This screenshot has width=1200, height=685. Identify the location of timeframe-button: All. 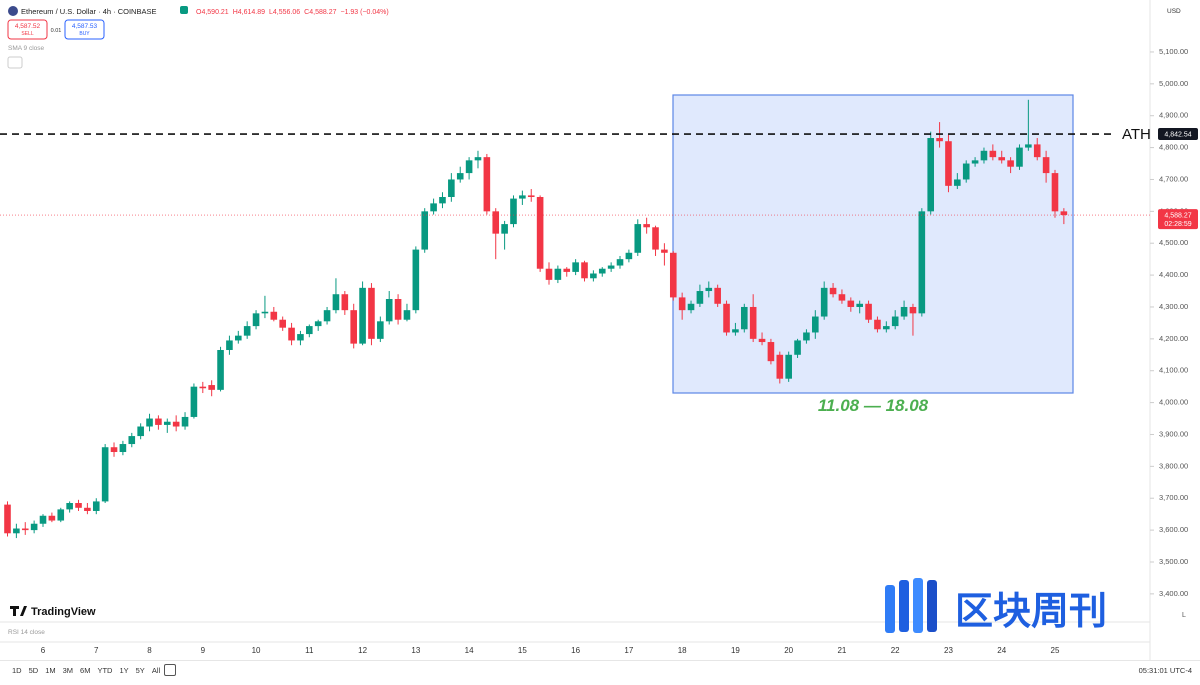
(156, 670).